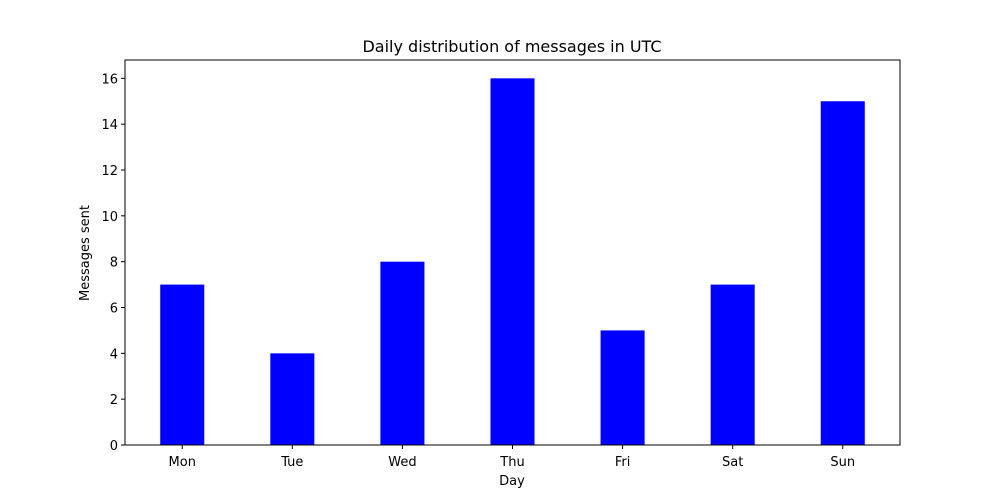 The image size is (1000, 500). I want to click on y-tick-label: 2, so click(114, 400).